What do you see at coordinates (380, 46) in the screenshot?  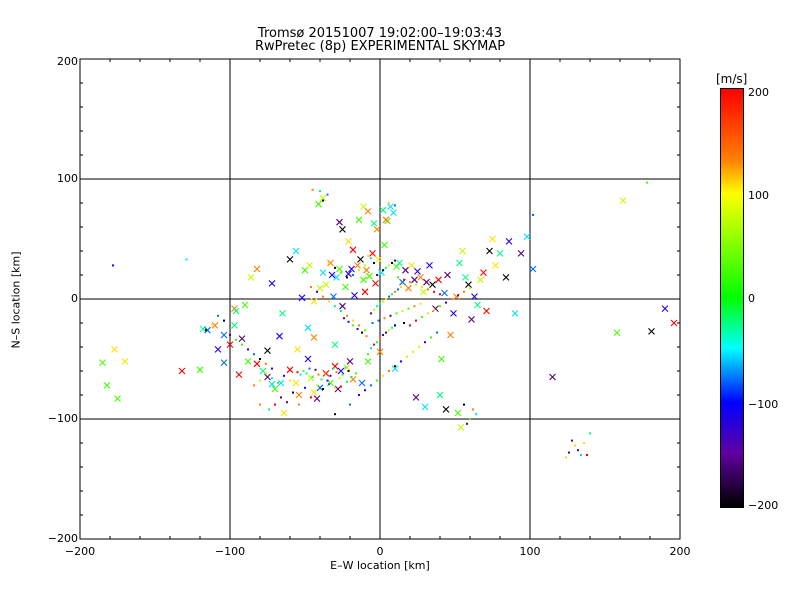 I see `chart-subtitle: RwPretec (8p) EXPERIMENTAL SKYMAP` at bounding box center [380, 46].